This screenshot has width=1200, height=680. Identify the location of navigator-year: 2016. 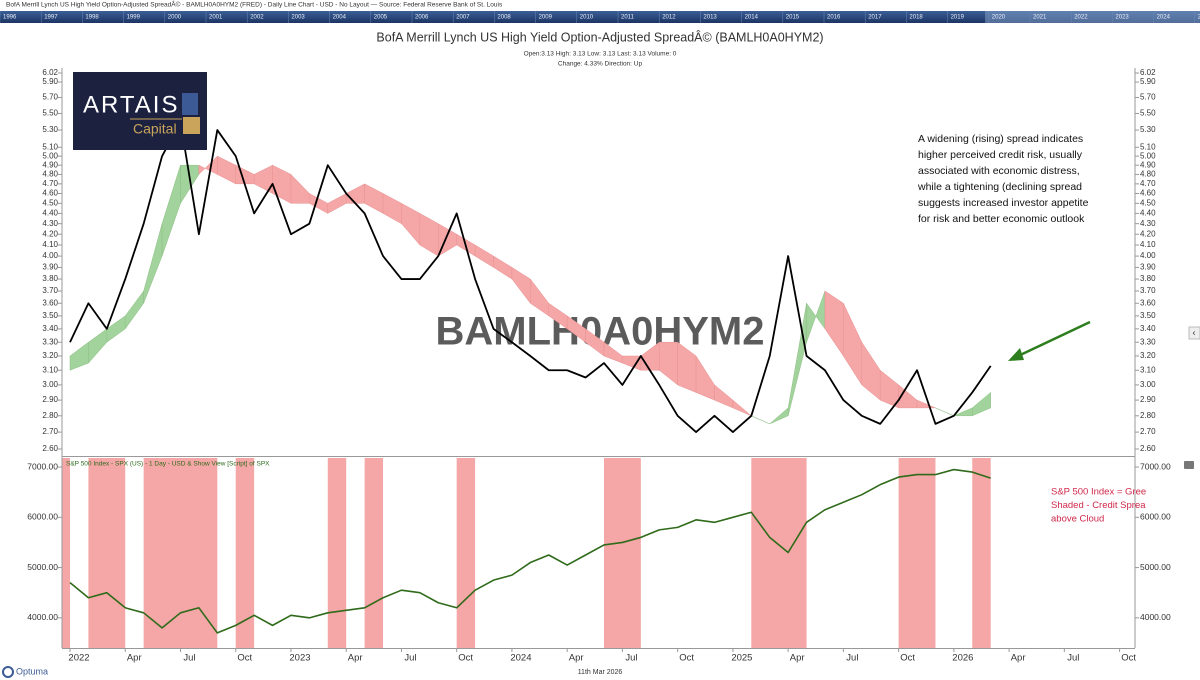
(834, 18).